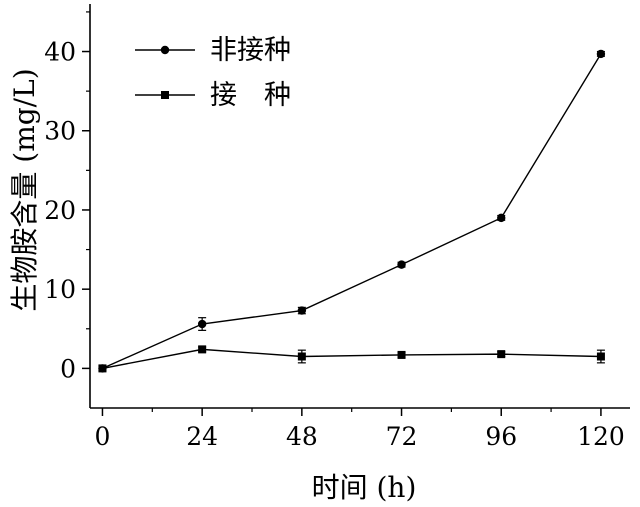 The image size is (640, 507). Describe the element at coordinates (60, 289) in the screenshot. I see `y-tick-label: 10` at that location.